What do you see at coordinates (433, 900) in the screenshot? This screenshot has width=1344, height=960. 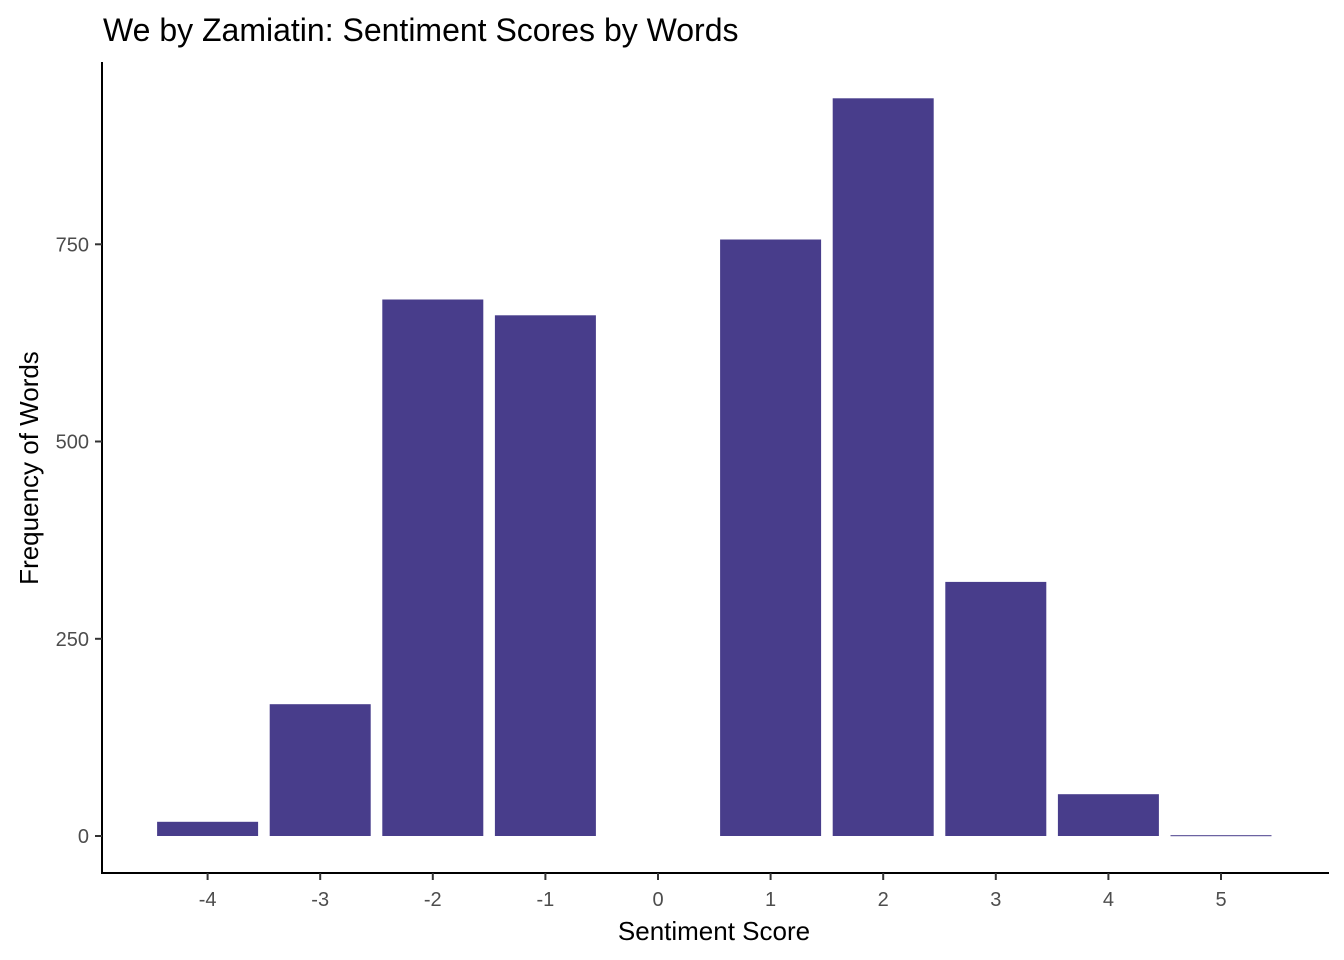 I see `x-tick-label: -2` at bounding box center [433, 900].